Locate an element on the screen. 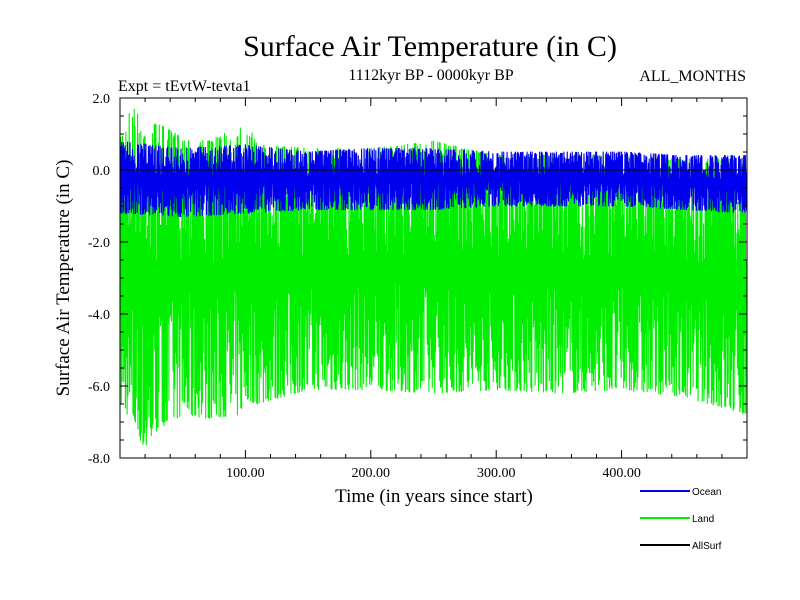  y-axis-label: Surface Air Temperature (in C) is located at coordinates (63, 278).